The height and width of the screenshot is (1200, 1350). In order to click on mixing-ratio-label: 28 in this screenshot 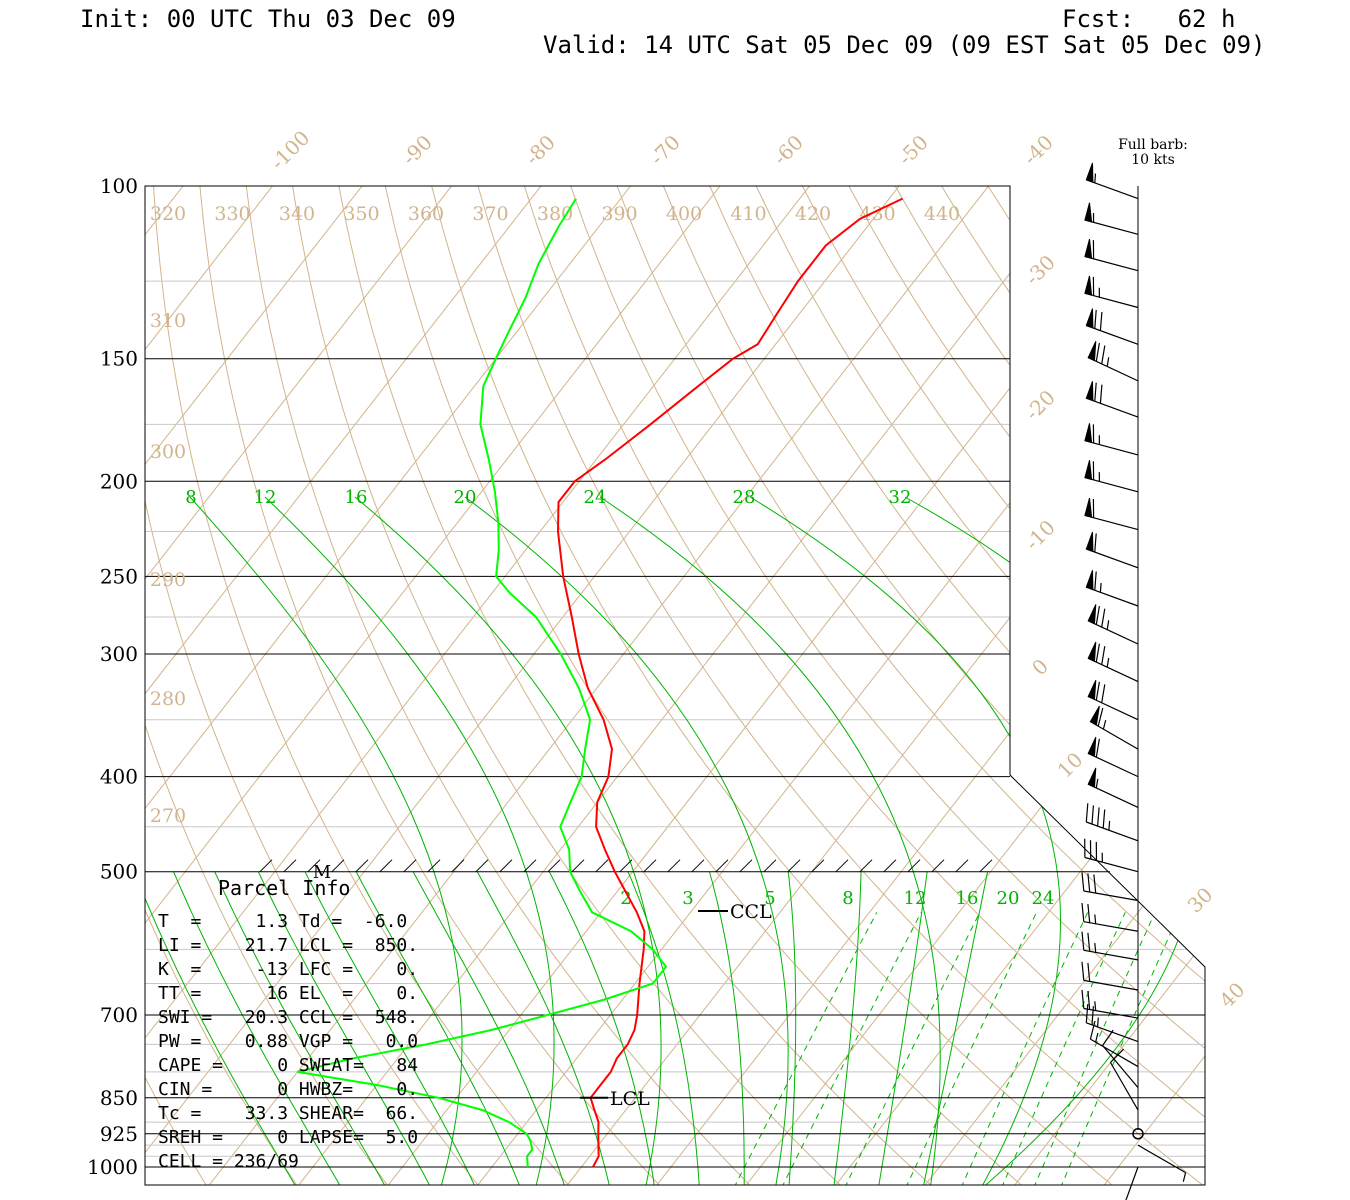, I will do `click(744, 497)`.